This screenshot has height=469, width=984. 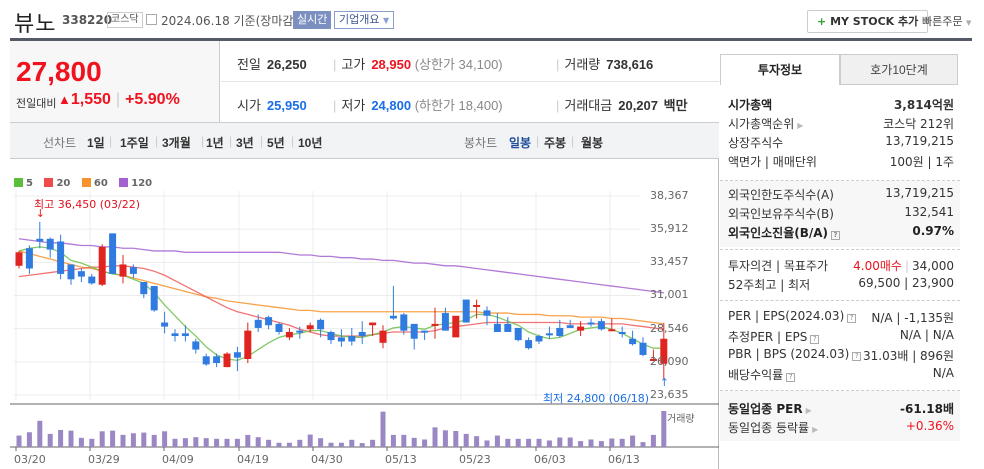 I want to click on y-tick: 31,001, so click(x=669, y=294).